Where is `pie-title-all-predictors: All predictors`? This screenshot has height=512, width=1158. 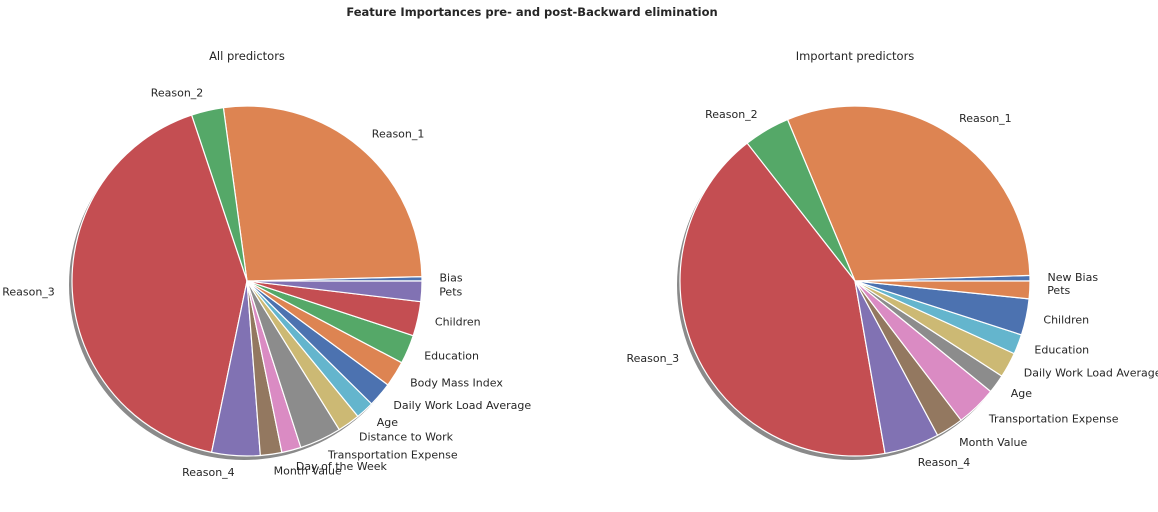
pie-title-all-predictors: All predictors is located at coordinates (247, 56).